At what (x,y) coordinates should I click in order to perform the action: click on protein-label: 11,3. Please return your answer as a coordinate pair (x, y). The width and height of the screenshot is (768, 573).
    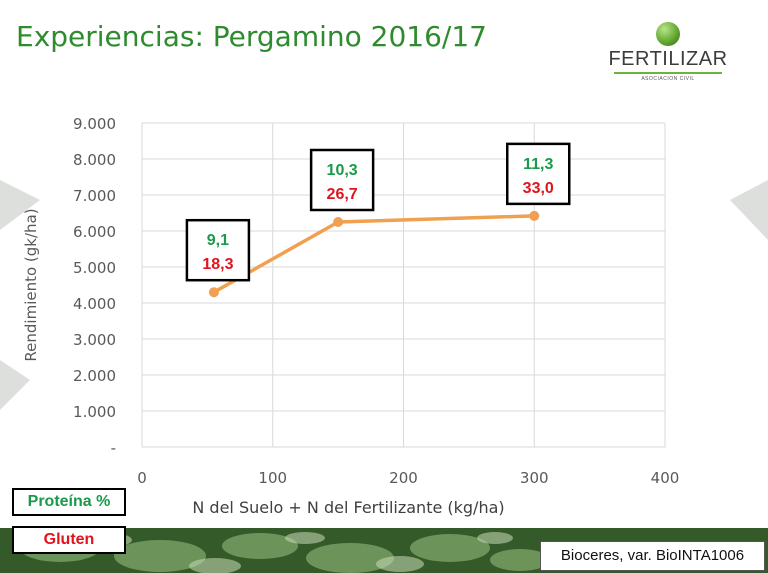
    Looking at the image, I should click on (538, 164).